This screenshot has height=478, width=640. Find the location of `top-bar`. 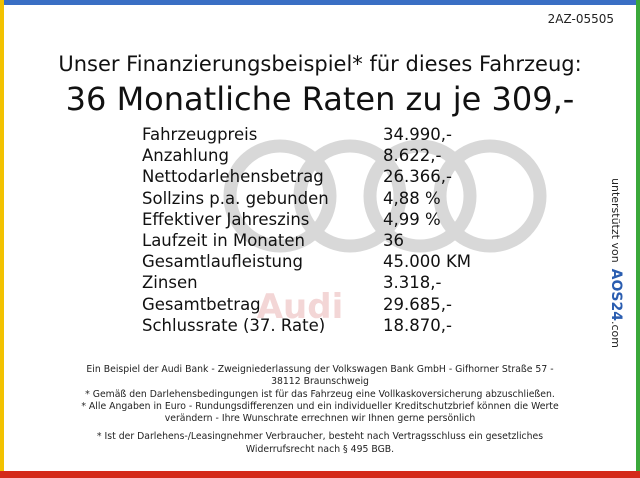

top-bar is located at coordinates (320, 2).